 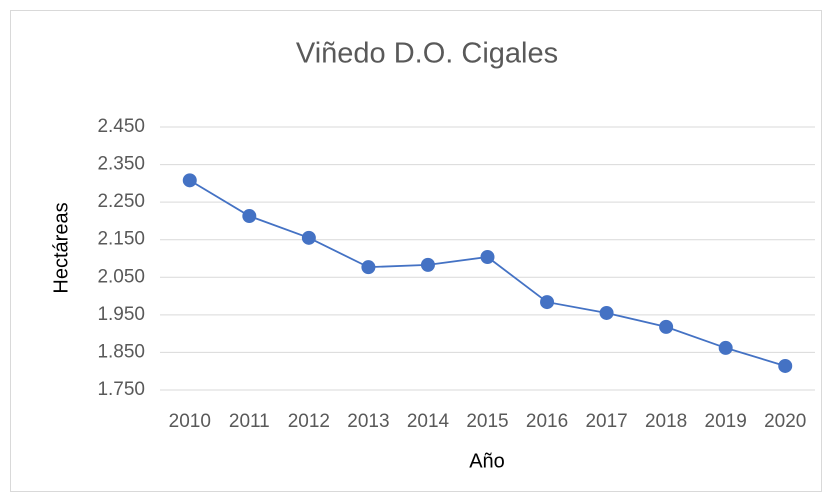 I want to click on y-tick-label: 2.350, so click(x=121, y=164).